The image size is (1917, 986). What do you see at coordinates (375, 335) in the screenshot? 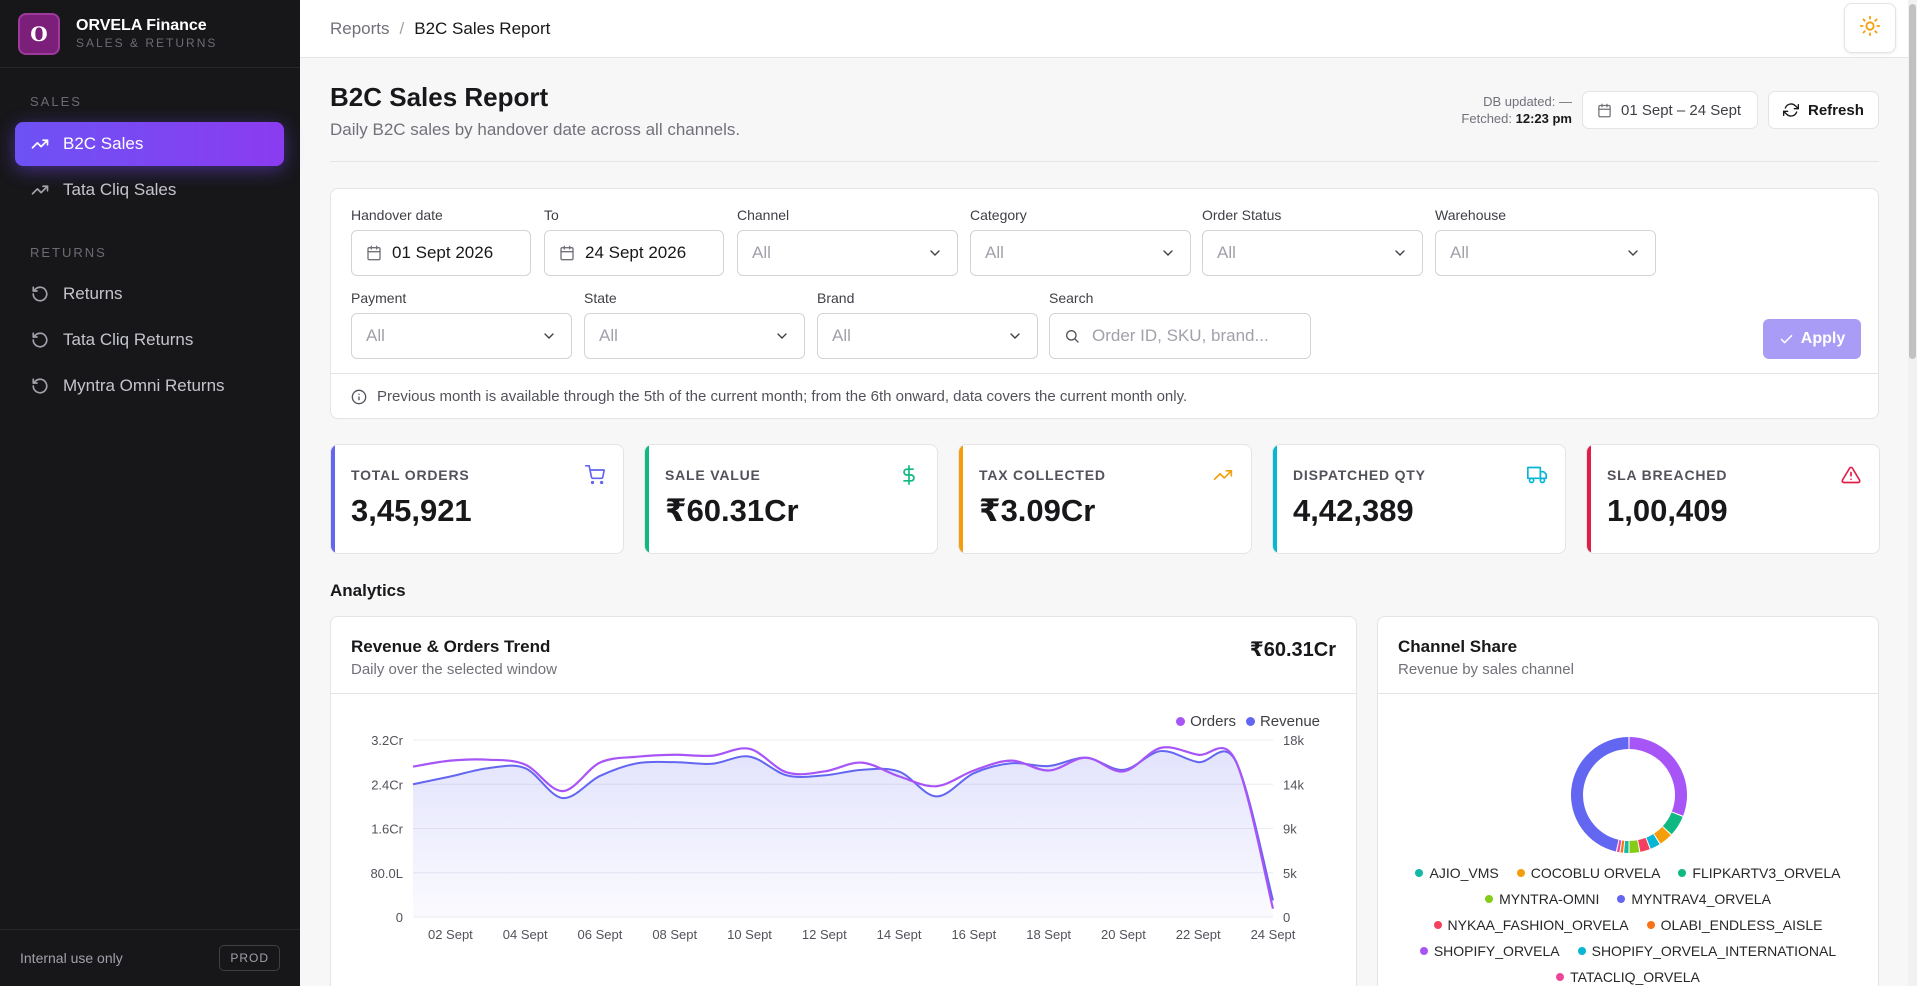
I see `payment-value: All` at bounding box center [375, 335].